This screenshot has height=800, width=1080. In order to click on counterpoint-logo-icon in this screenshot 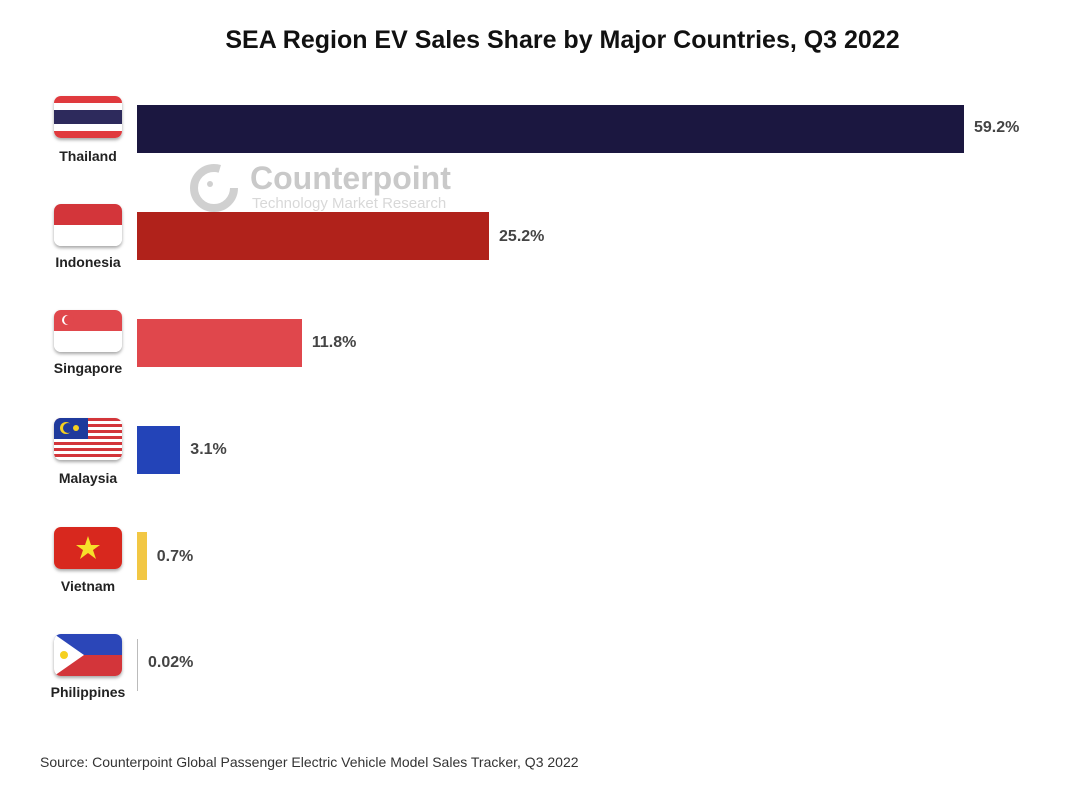, I will do `click(214, 188)`.